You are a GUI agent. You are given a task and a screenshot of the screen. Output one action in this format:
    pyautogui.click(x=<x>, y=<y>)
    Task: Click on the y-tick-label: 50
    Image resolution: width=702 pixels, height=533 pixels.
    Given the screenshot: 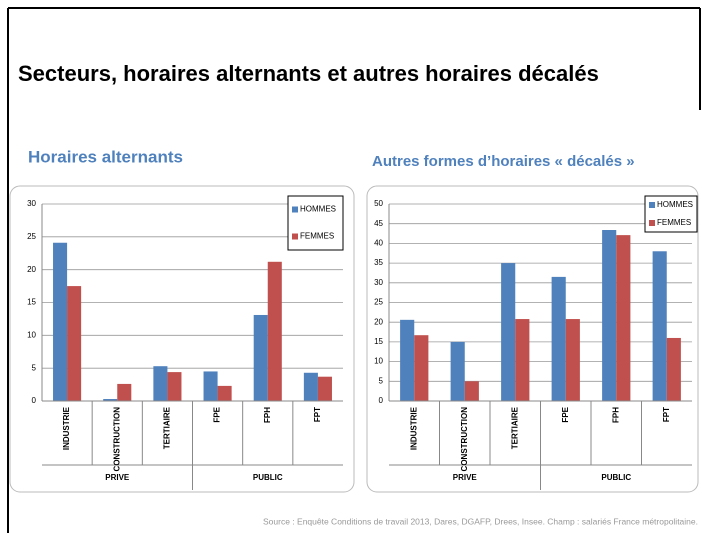 What is the action you would take?
    pyautogui.click(x=378, y=203)
    